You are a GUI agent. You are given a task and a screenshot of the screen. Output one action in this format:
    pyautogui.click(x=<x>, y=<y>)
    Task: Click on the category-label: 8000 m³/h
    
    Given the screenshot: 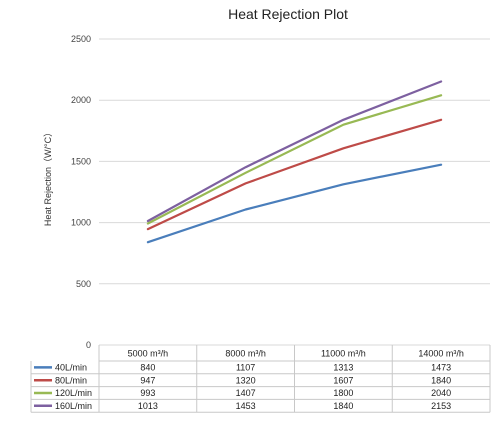 What is the action you would take?
    pyautogui.click(x=245, y=354)
    